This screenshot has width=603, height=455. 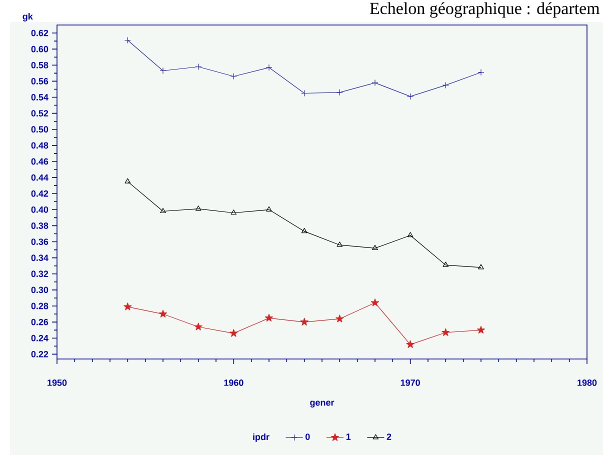 I want to click on x-tick-label: 1970, so click(x=410, y=383).